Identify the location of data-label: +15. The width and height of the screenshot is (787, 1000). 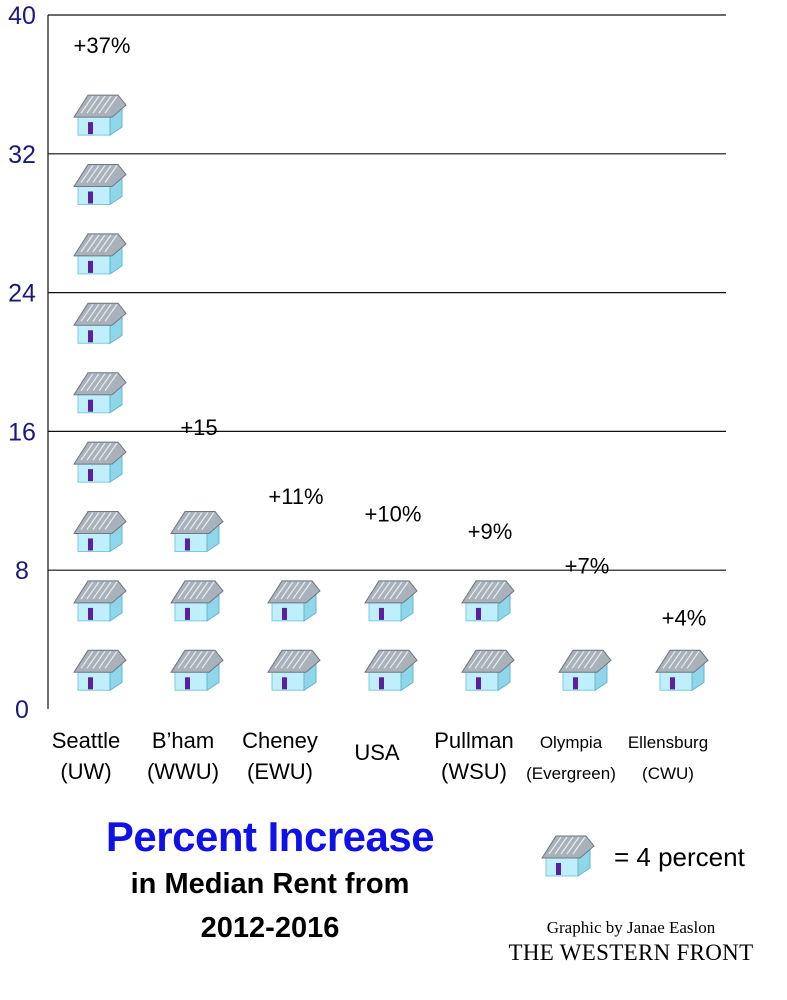
(198, 427).